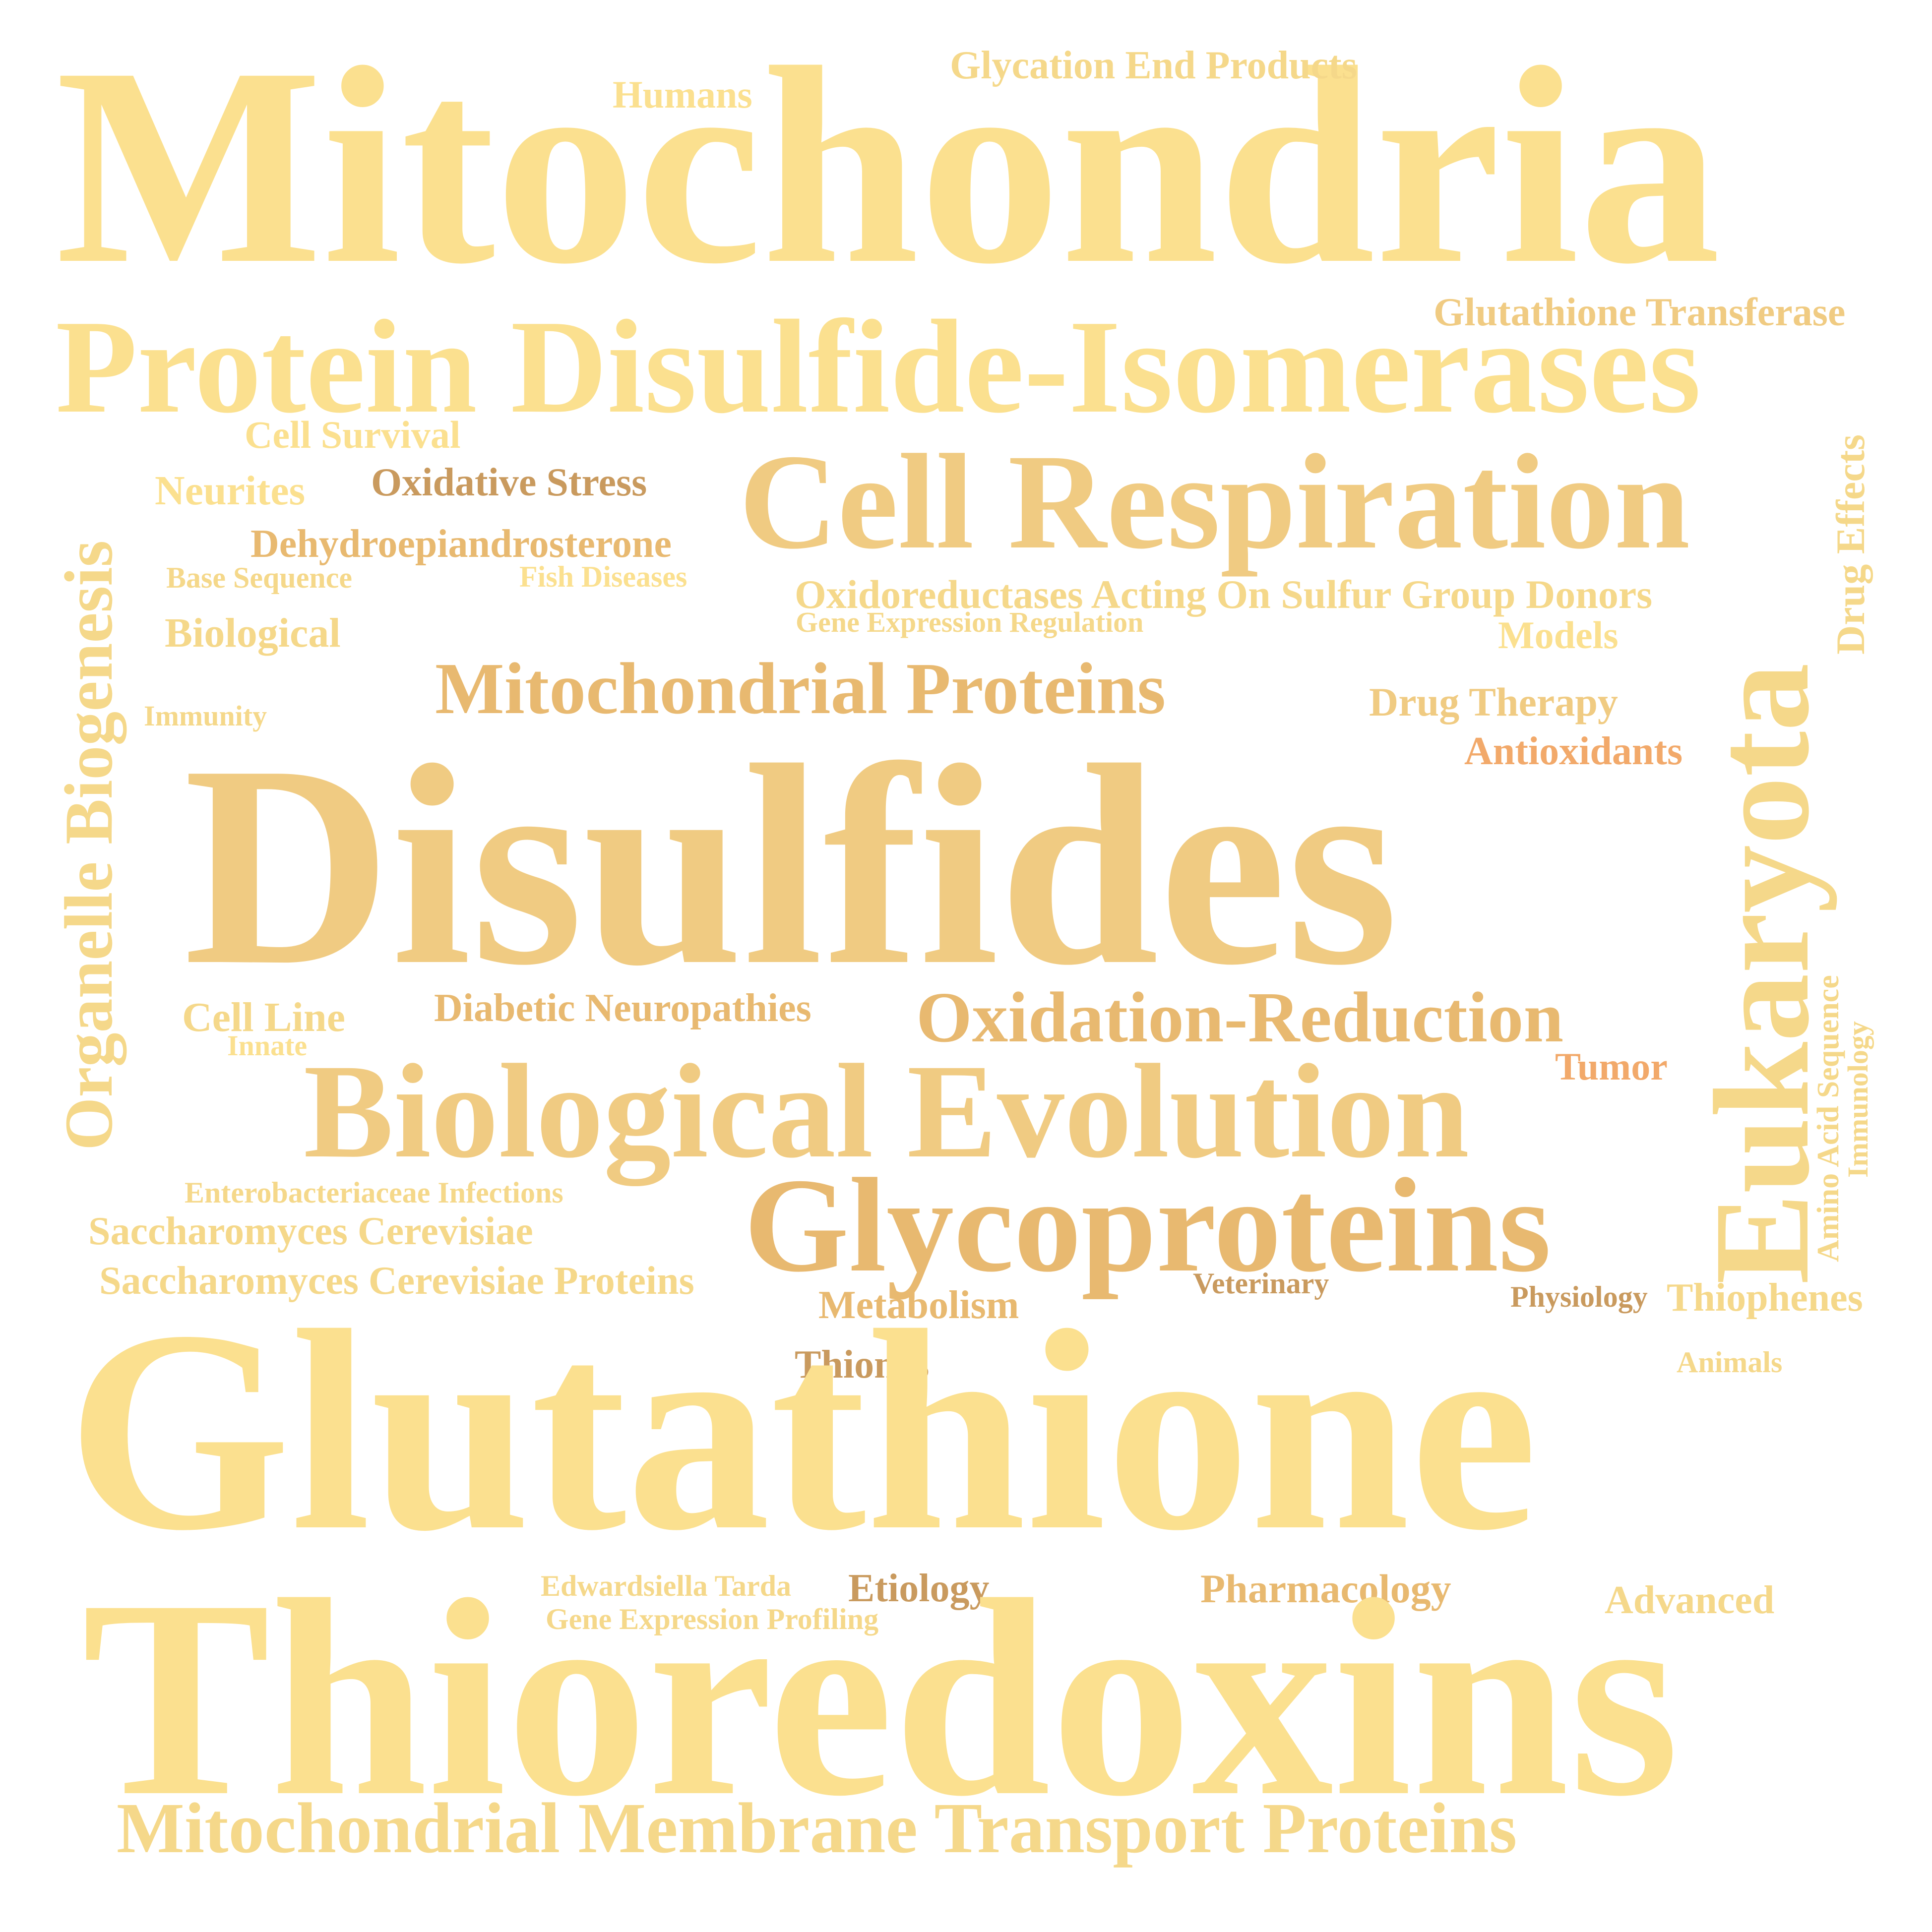  Describe the element at coordinates (89, 845) in the screenshot. I see `word-organelle-biogenesis: Organelle Biogenesis` at that location.